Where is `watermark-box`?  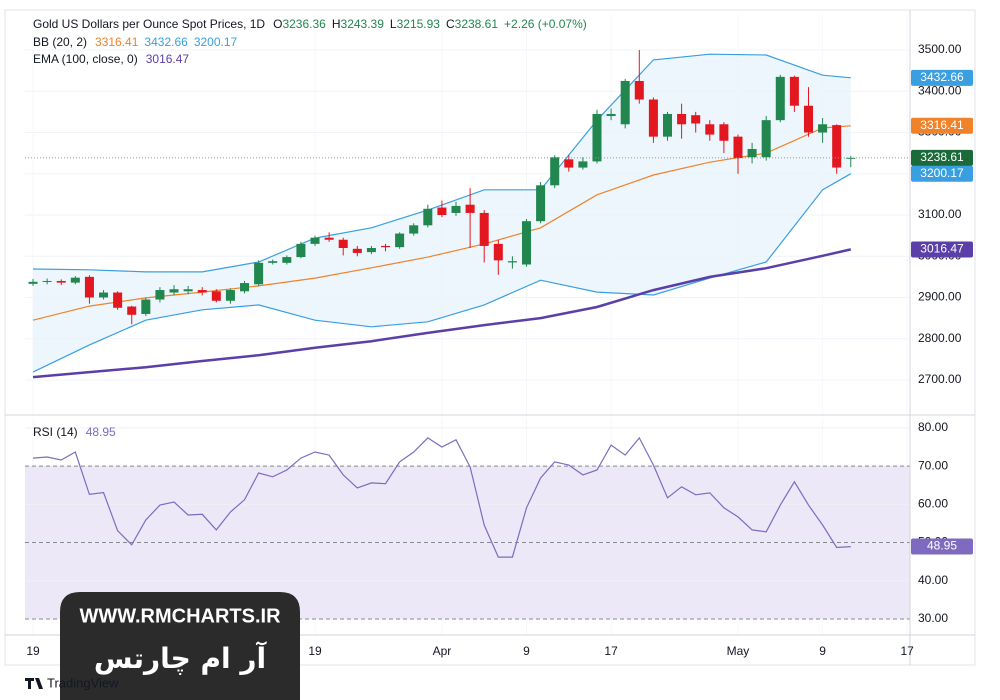 watermark-box is located at coordinates (180, 646).